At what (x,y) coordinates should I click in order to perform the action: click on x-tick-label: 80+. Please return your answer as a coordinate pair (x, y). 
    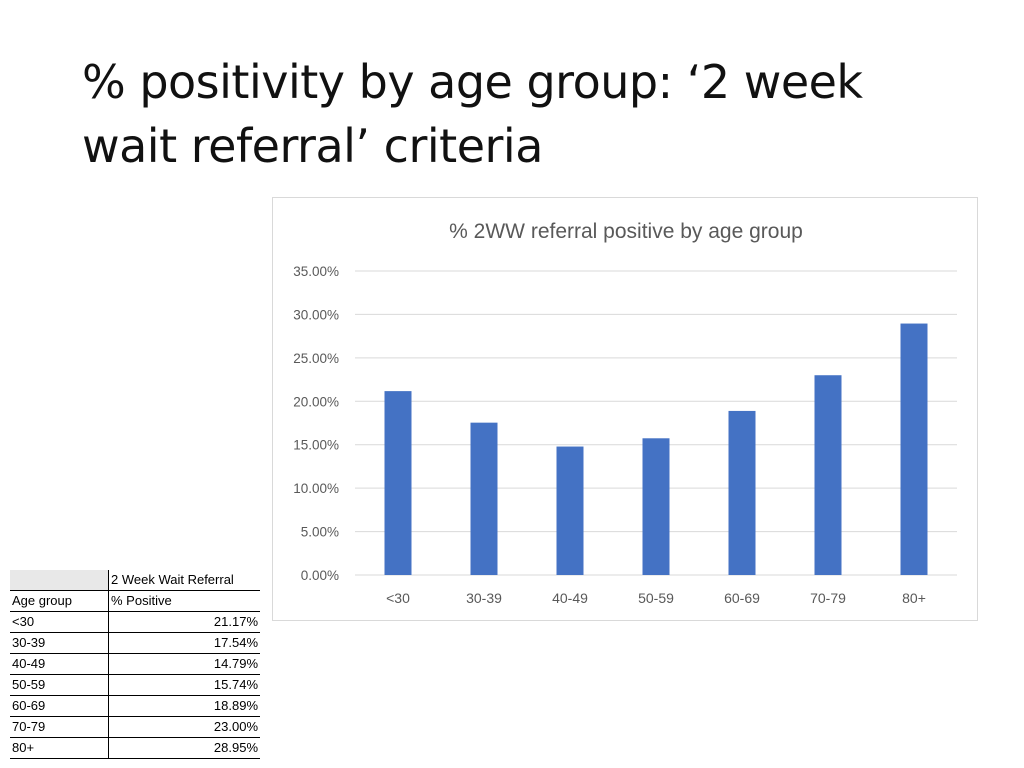
    Looking at the image, I should click on (914, 598).